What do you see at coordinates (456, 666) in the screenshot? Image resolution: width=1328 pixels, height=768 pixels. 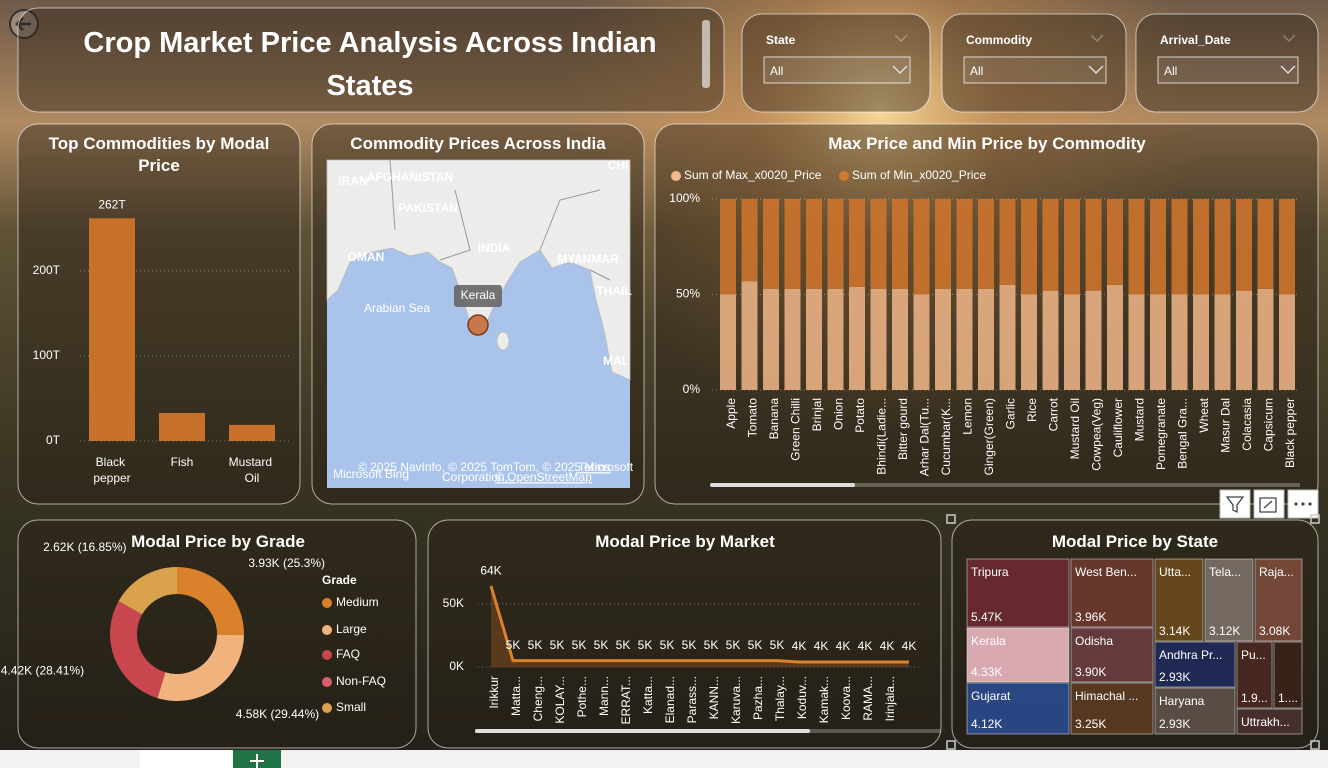 I see `y-tick-label: 0K` at bounding box center [456, 666].